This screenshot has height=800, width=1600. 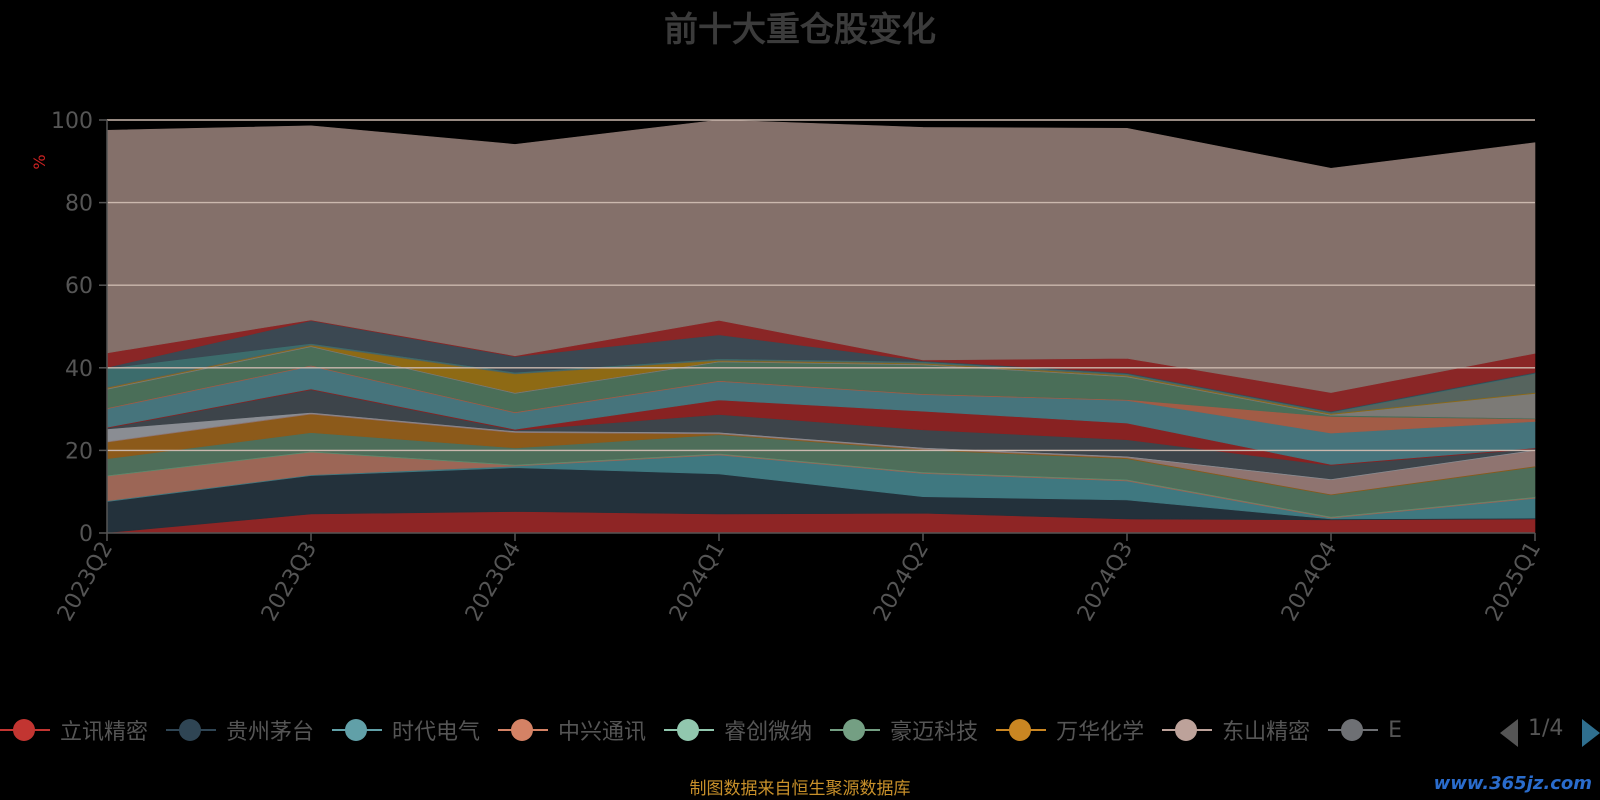 What do you see at coordinates (270, 732) in the screenshot?
I see `legend-label: 贵州茅台` at bounding box center [270, 732].